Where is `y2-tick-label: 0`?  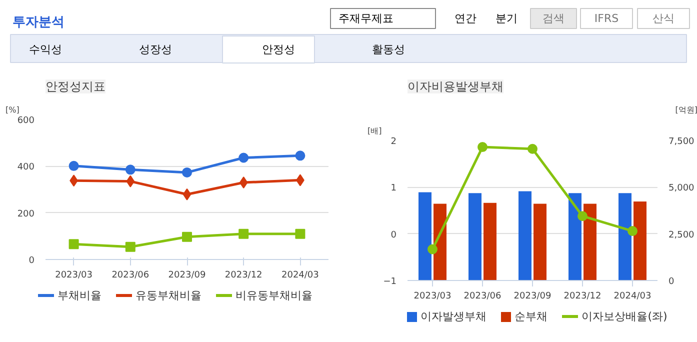
y2-tick-label: 0 is located at coordinates (671, 282).